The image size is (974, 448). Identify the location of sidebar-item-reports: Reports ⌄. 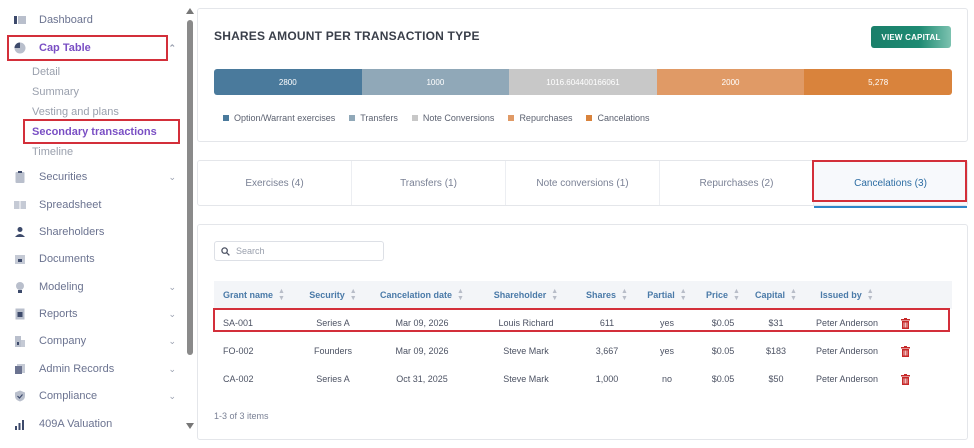
(94, 314).